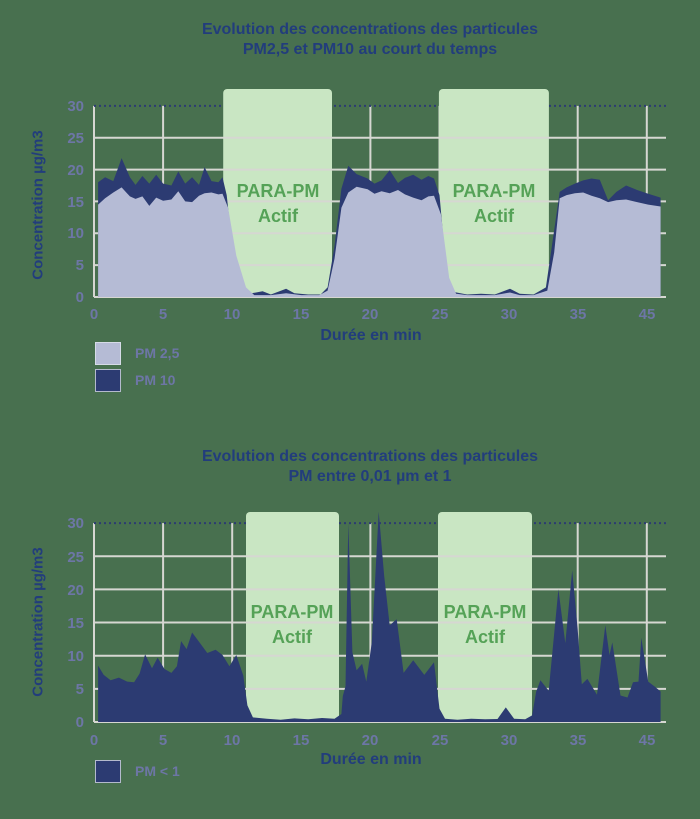  I want to click on legend-item-pm25: PM 2,5, so click(137, 353).